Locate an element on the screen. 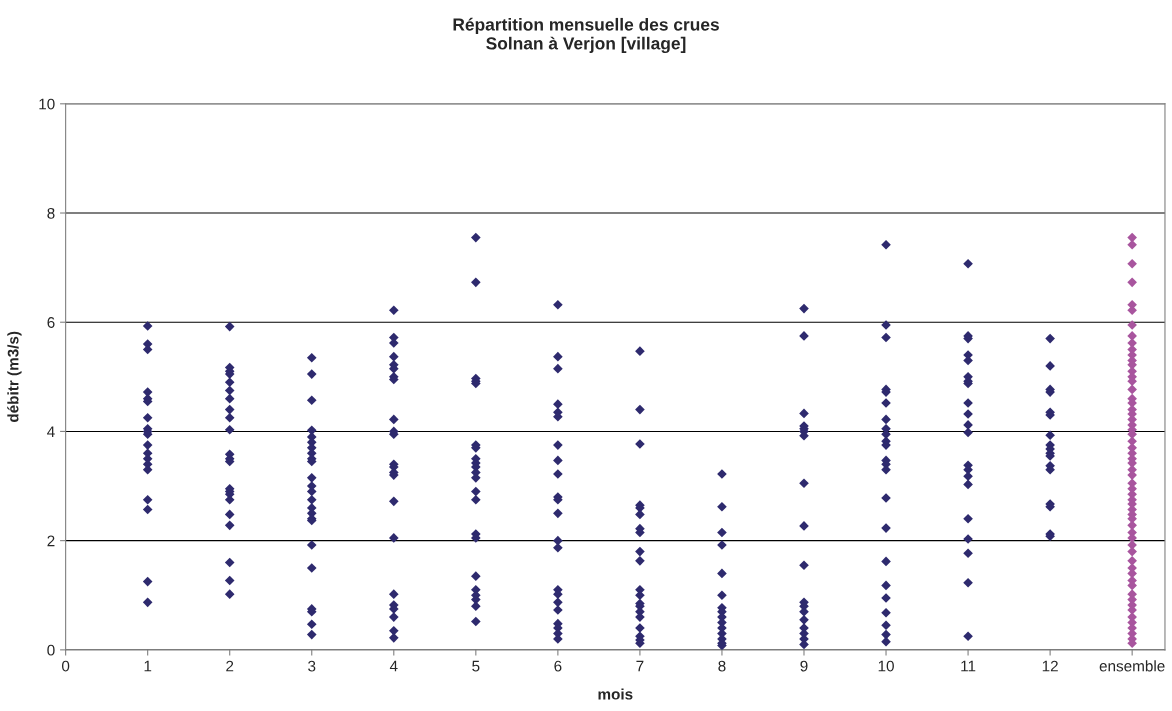 The width and height of the screenshot is (1172, 711). x-tick-label: 8 is located at coordinates (722, 666).